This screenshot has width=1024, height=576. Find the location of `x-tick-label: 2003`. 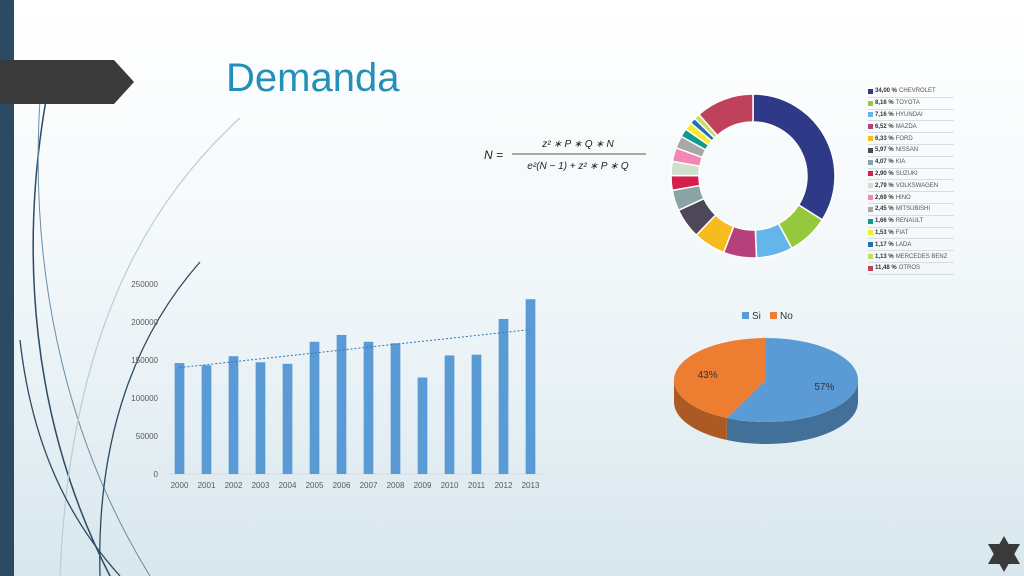

x-tick-label: 2003 is located at coordinates (261, 485).